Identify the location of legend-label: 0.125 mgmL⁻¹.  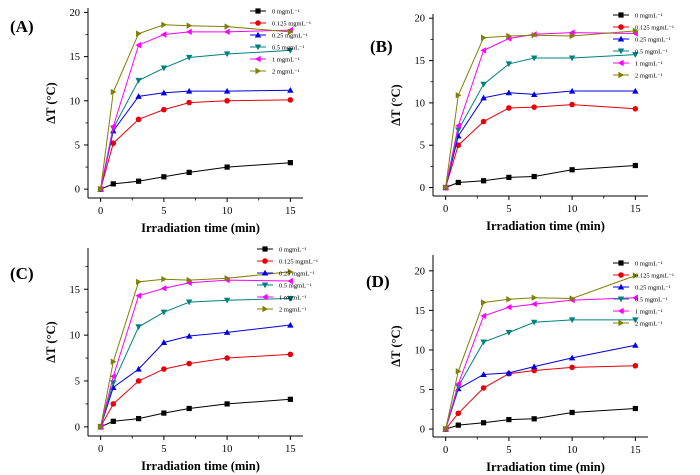
(298, 261).